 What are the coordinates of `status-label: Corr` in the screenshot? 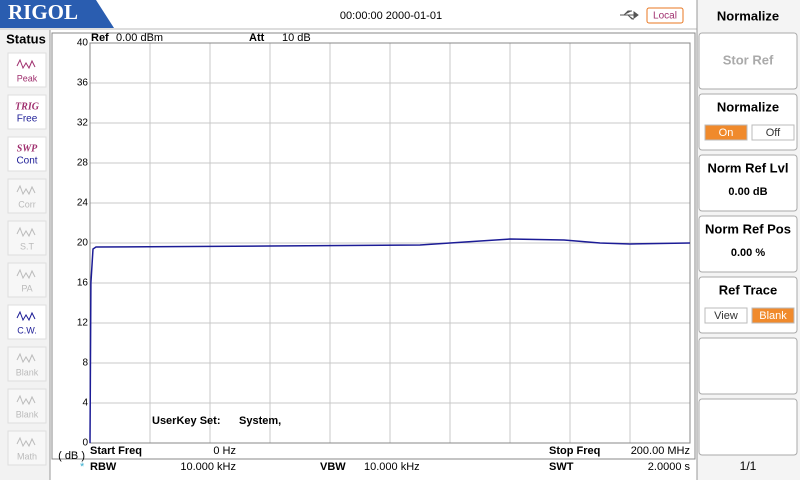 It's located at (27, 204).